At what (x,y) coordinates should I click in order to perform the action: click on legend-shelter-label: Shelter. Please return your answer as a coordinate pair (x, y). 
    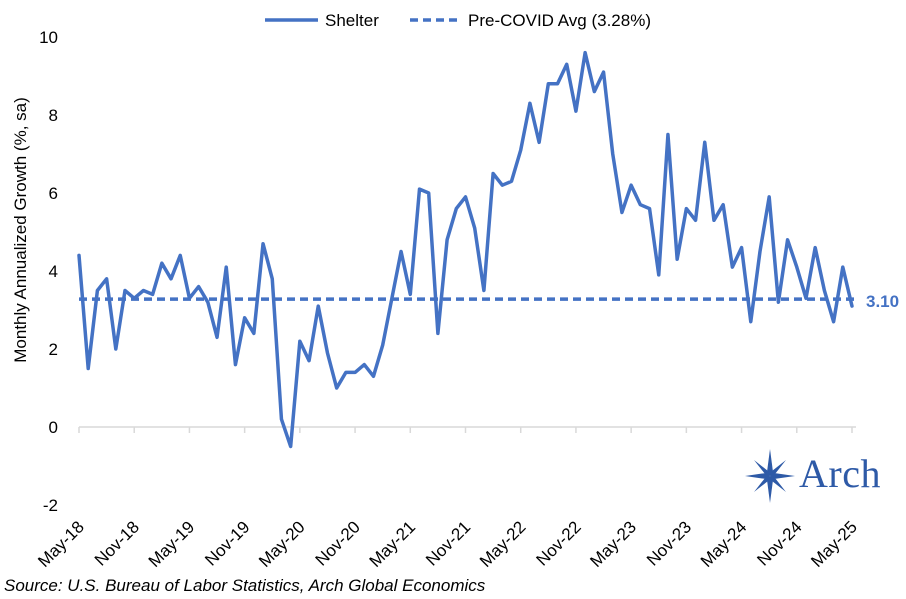
    Looking at the image, I should click on (352, 20).